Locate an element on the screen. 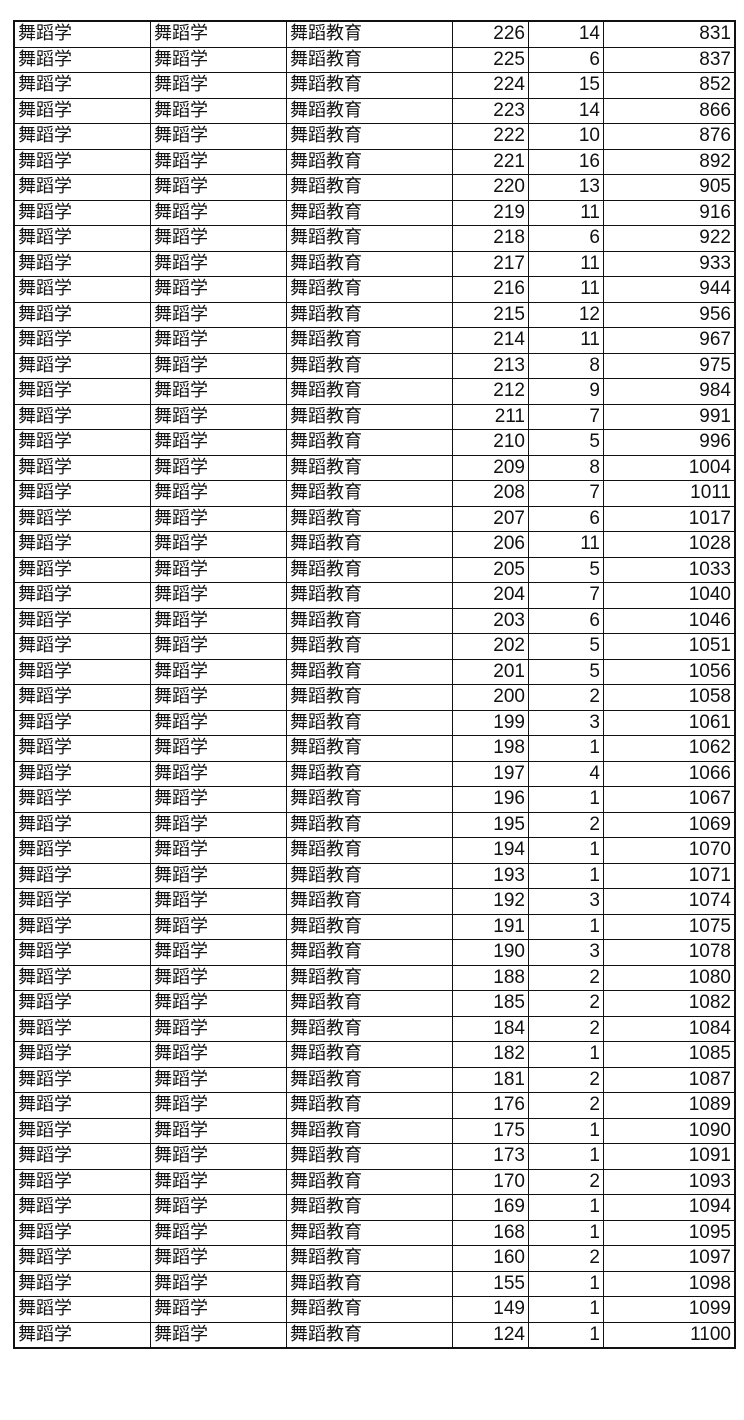 The image size is (744, 1420). cumulative-cell: 916 is located at coordinates (669, 212).